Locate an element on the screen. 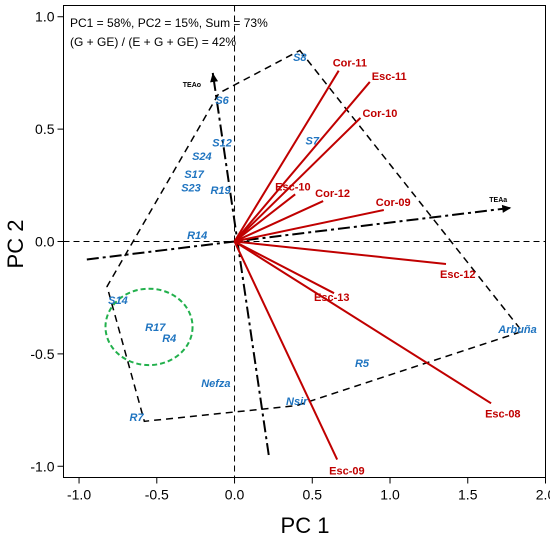 The width and height of the screenshot is (550, 547). x-tick-label: 1.5 is located at coordinates (468, 495).